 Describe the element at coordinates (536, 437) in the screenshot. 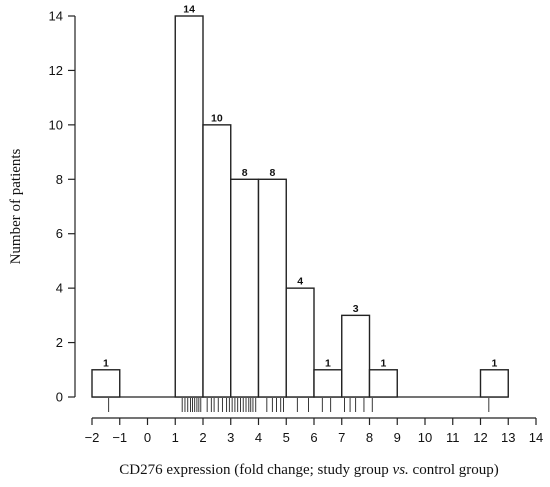

I see `x-tick-label: 14` at that location.